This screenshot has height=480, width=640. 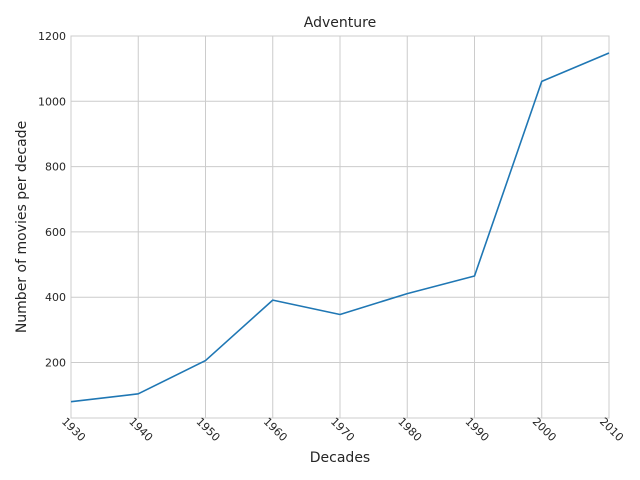 What do you see at coordinates (611, 429) in the screenshot?
I see `x-tick-label: 2010` at bounding box center [611, 429].